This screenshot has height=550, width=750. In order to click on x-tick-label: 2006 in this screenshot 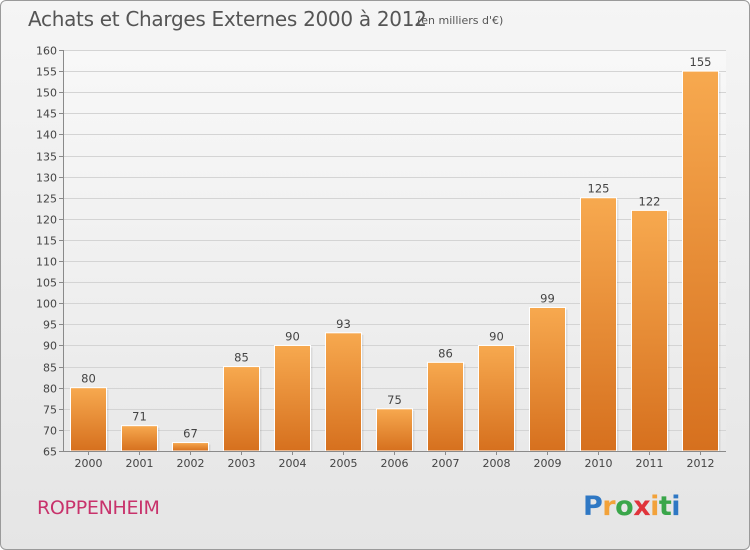, I will do `click(395, 463)`.